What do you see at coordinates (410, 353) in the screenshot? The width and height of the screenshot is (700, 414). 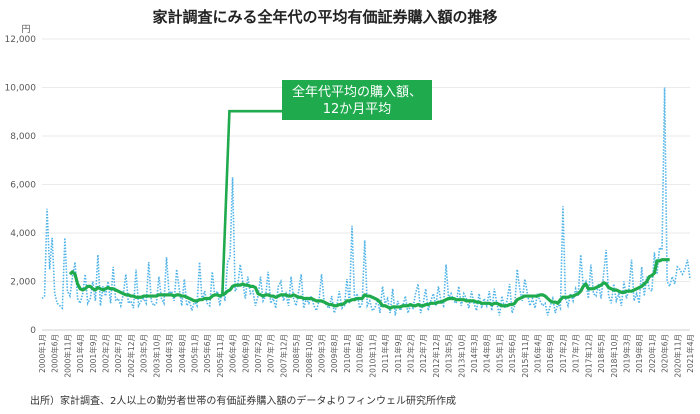 I see `x-tick-label: 2012年2月` at bounding box center [410, 353].